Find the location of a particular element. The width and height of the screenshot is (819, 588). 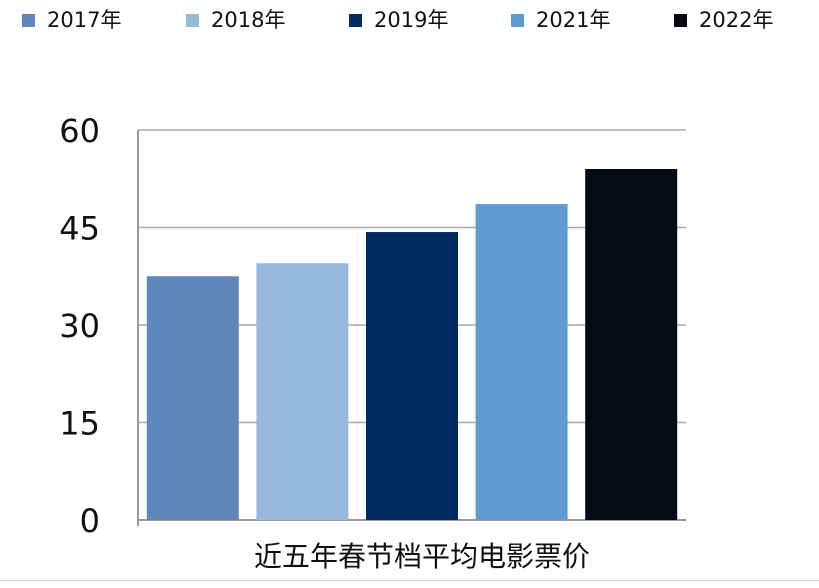

legend-item: 2018年 is located at coordinates (235, 20).